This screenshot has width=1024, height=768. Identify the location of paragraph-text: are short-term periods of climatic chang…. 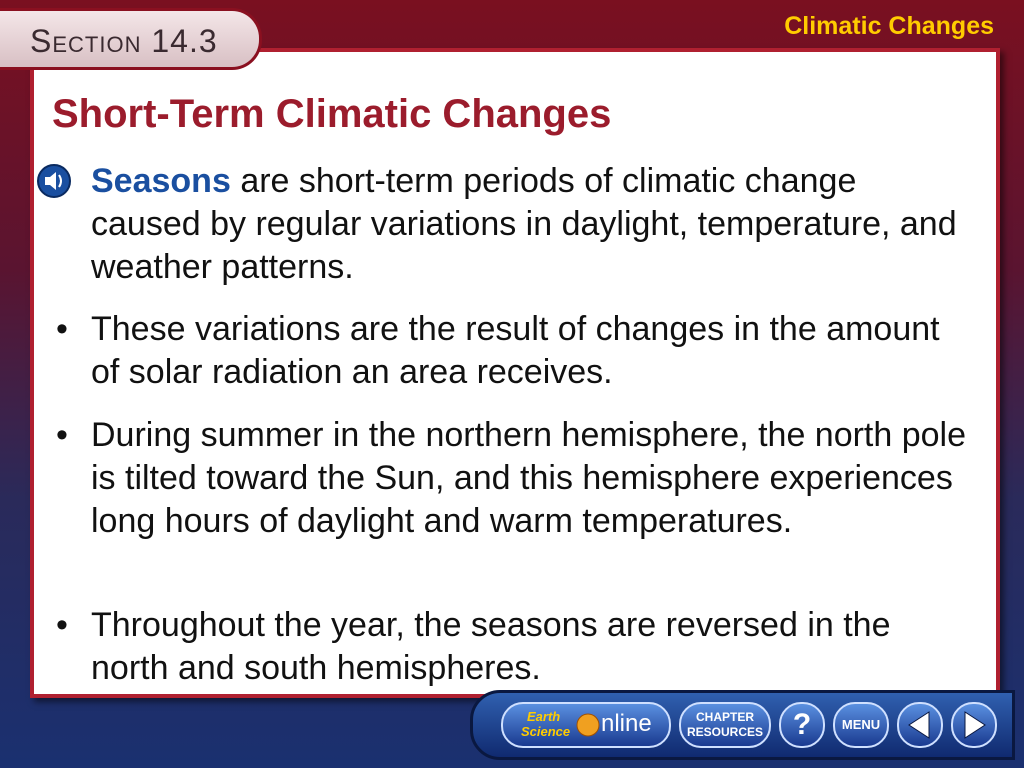
(524, 224).